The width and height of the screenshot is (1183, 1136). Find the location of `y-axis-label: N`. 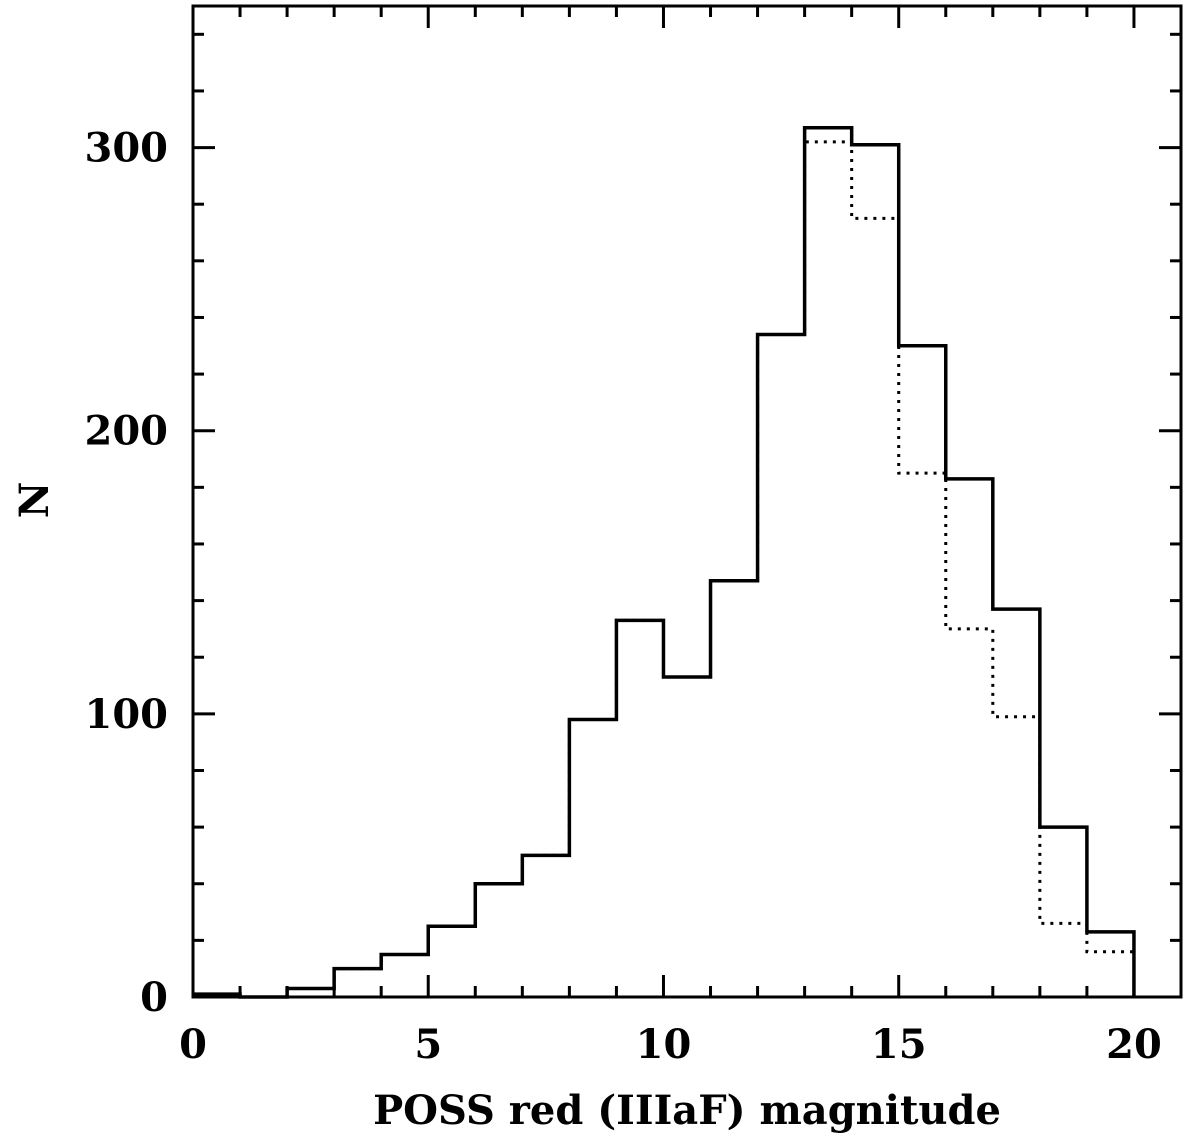

y-axis-label: N is located at coordinates (34, 500).